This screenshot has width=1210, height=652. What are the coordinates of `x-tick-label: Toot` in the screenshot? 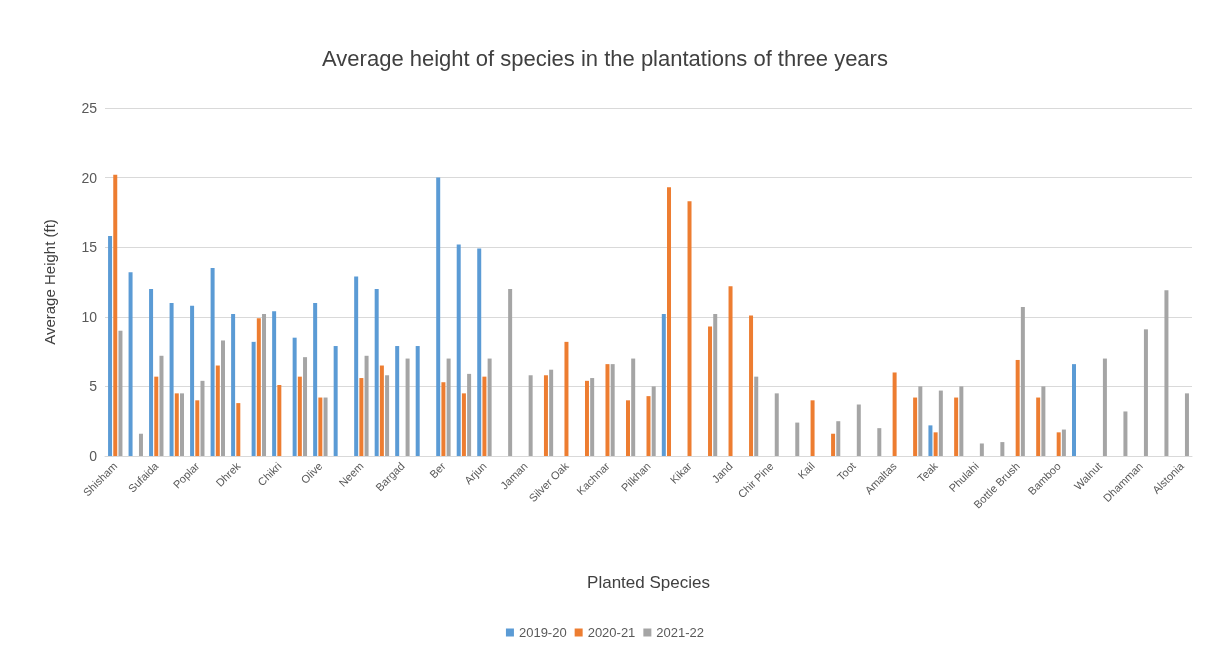 It's located at (846, 471).